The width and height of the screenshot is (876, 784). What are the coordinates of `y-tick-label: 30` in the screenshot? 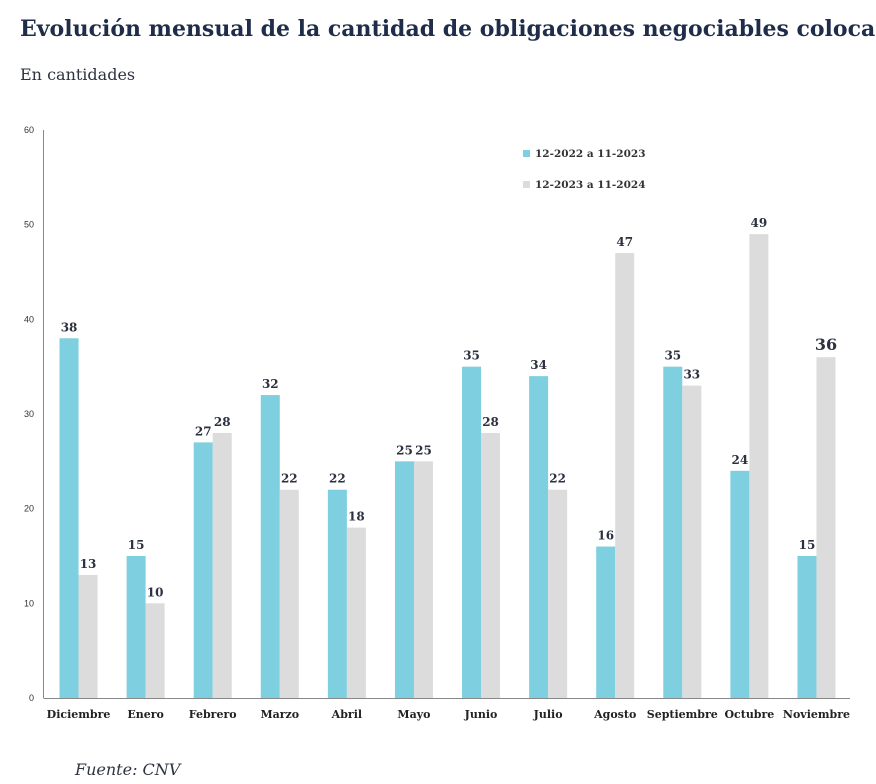 It's located at (29, 414).